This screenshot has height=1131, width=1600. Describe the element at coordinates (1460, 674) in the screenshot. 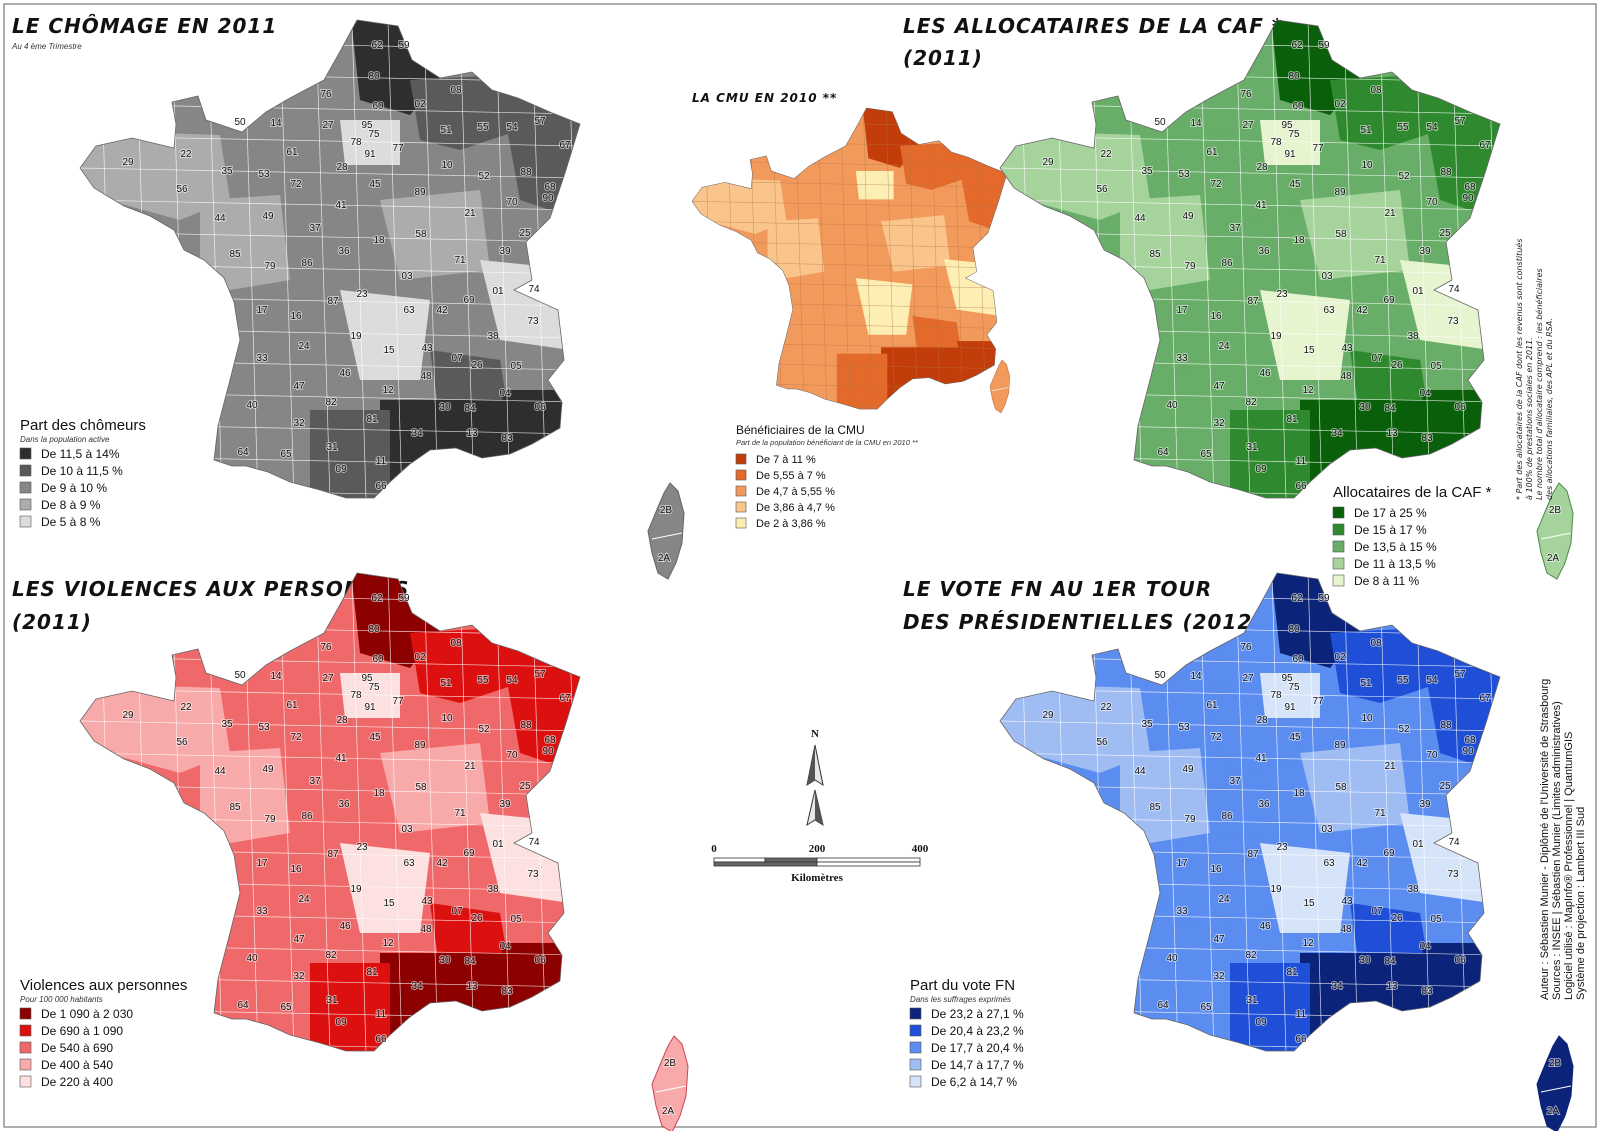

I see `fn-dep-label-57: 57` at that location.